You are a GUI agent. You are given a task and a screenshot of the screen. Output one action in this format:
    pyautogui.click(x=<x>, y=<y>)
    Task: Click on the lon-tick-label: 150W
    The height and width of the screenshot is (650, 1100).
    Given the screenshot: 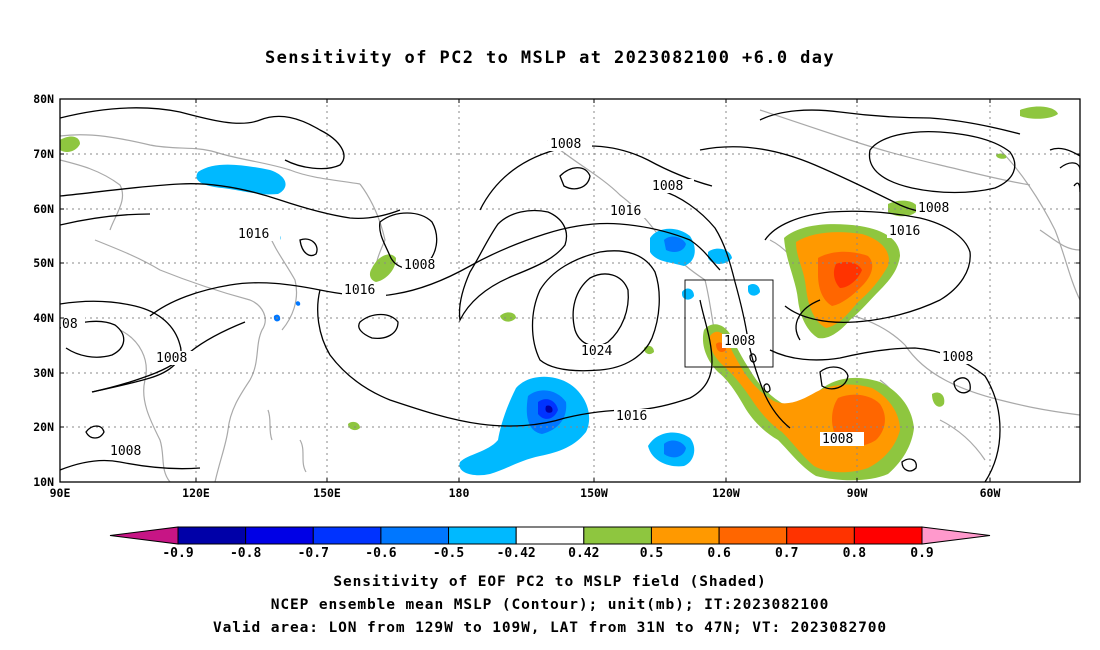 What is the action you would take?
    pyautogui.click(x=594, y=493)
    